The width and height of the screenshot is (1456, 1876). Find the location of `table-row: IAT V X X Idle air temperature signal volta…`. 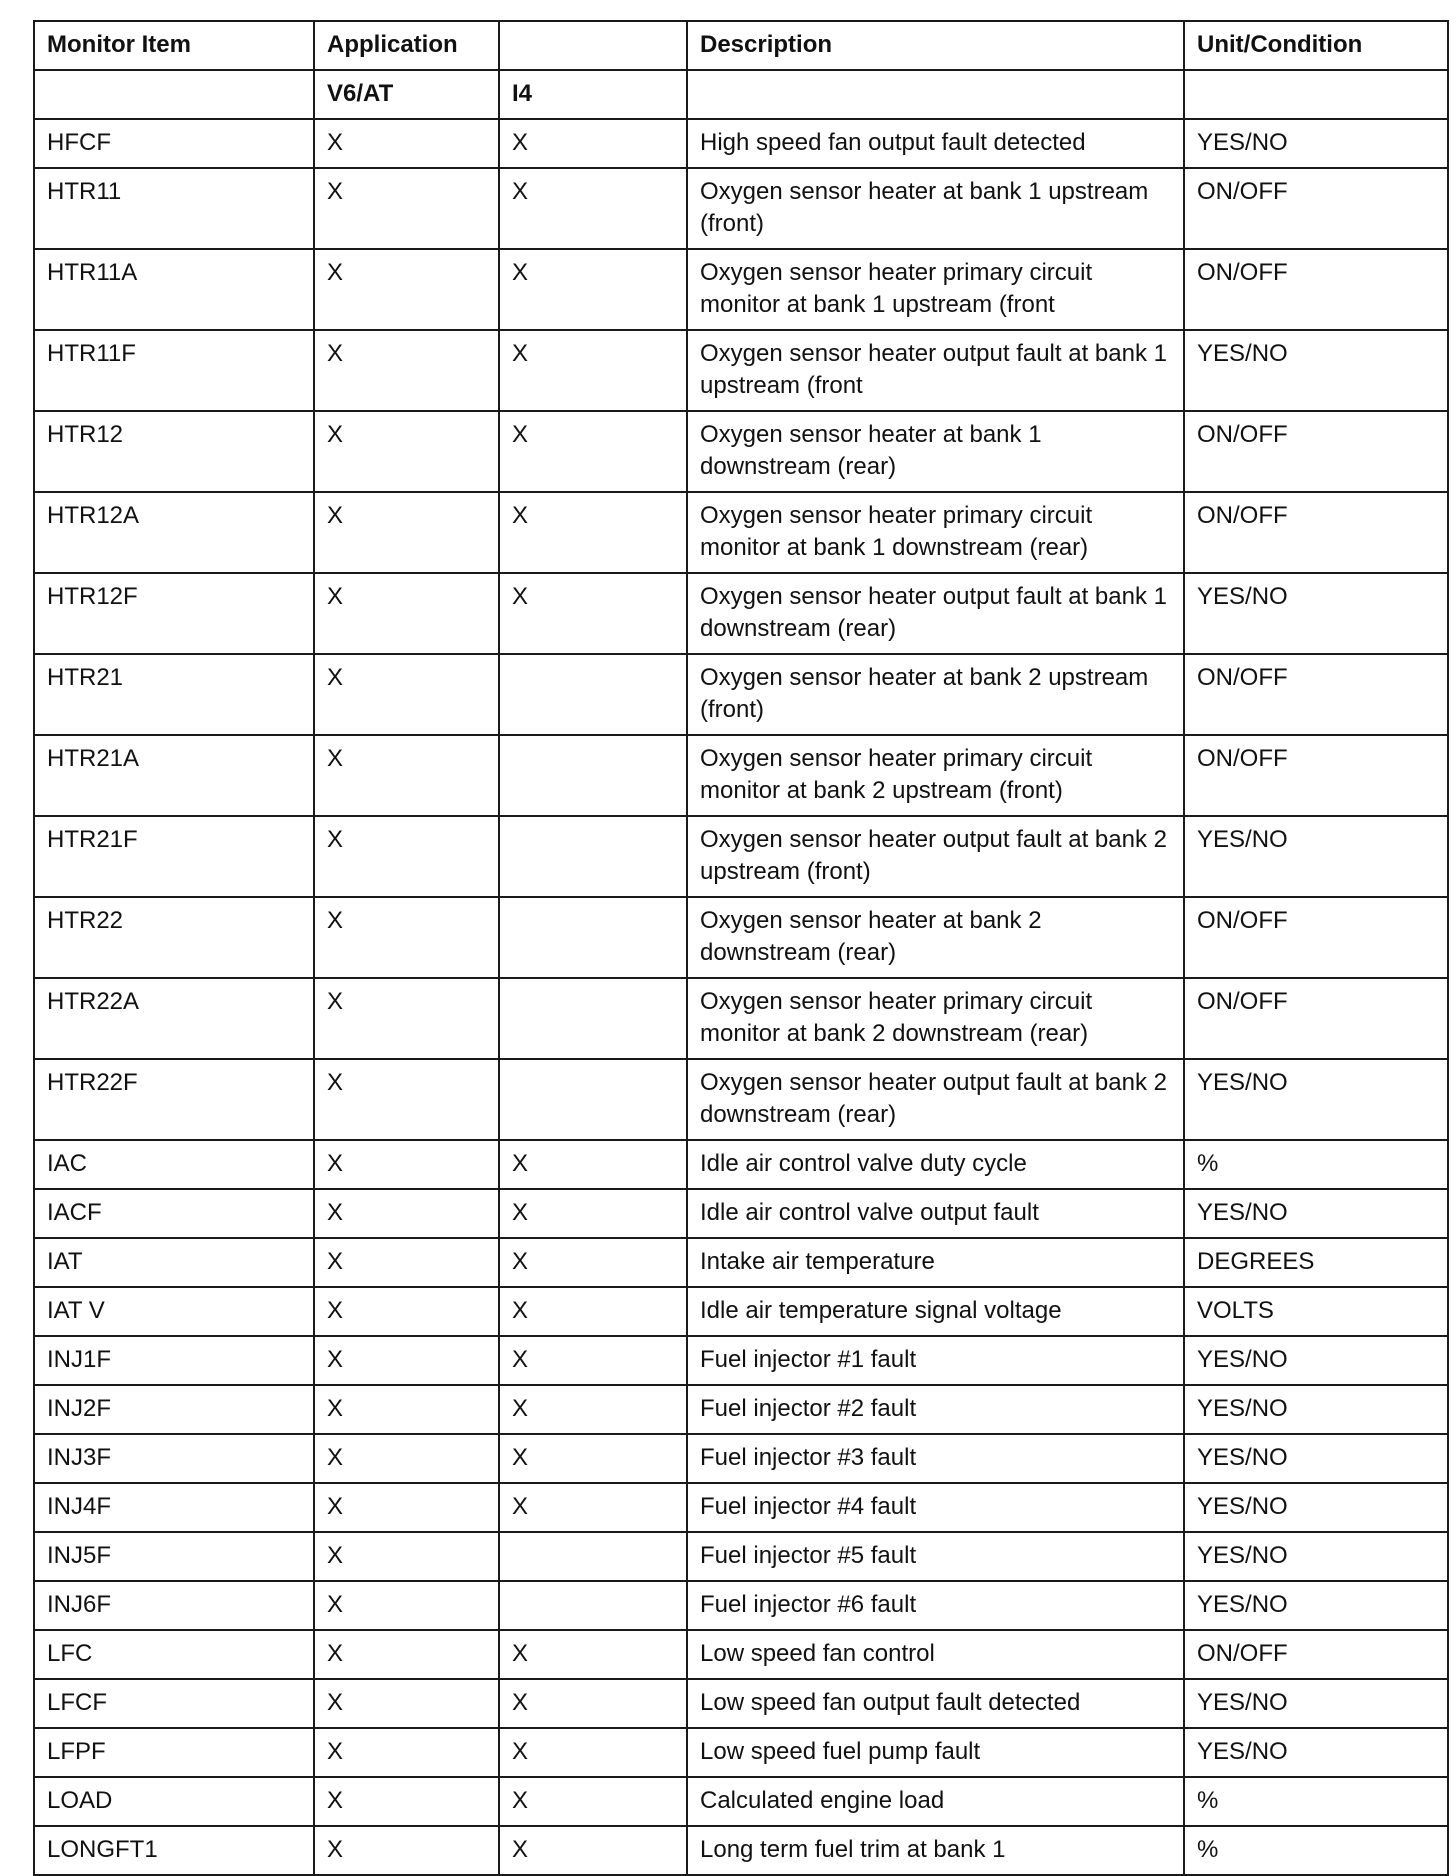

table-row: IAT V X X Idle air temperature signal volta… is located at coordinates (741, 1311).